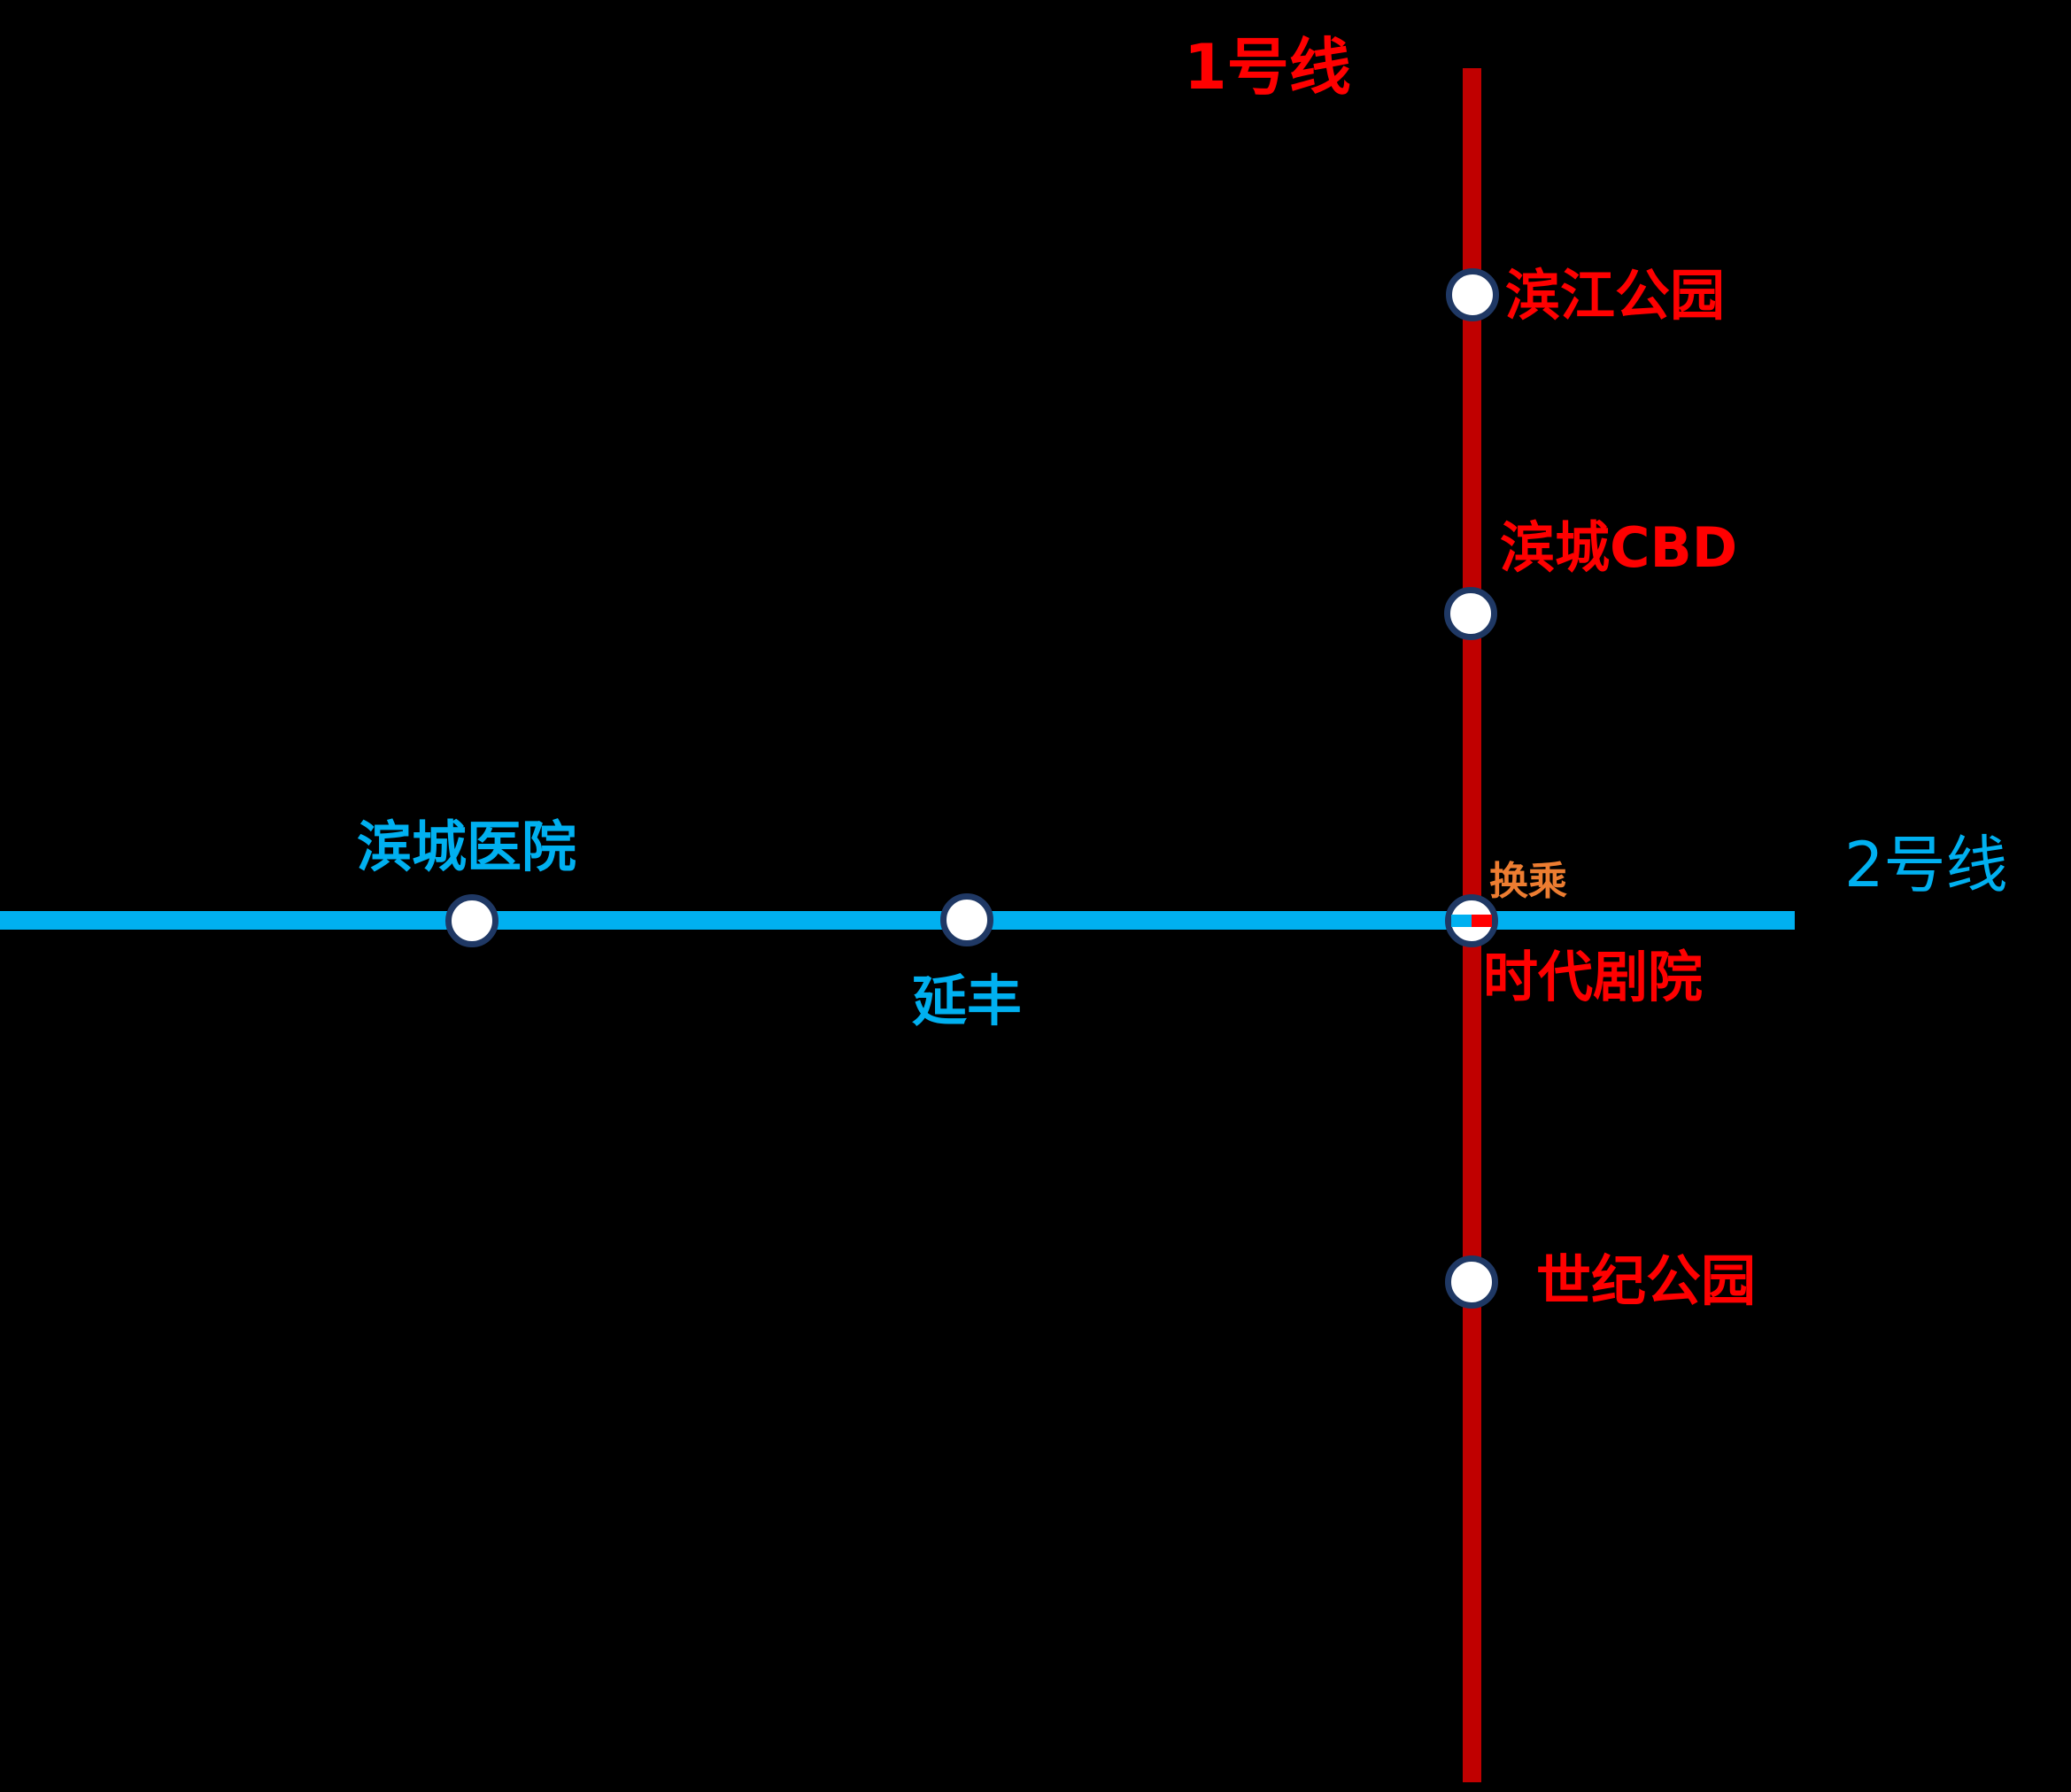 The height and width of the screenshot is (1792, 2071). Describe the element at coordinates (1616, 295) in the screenshot. I see `station-label-binjiang-park: 滨江公园` at that location.